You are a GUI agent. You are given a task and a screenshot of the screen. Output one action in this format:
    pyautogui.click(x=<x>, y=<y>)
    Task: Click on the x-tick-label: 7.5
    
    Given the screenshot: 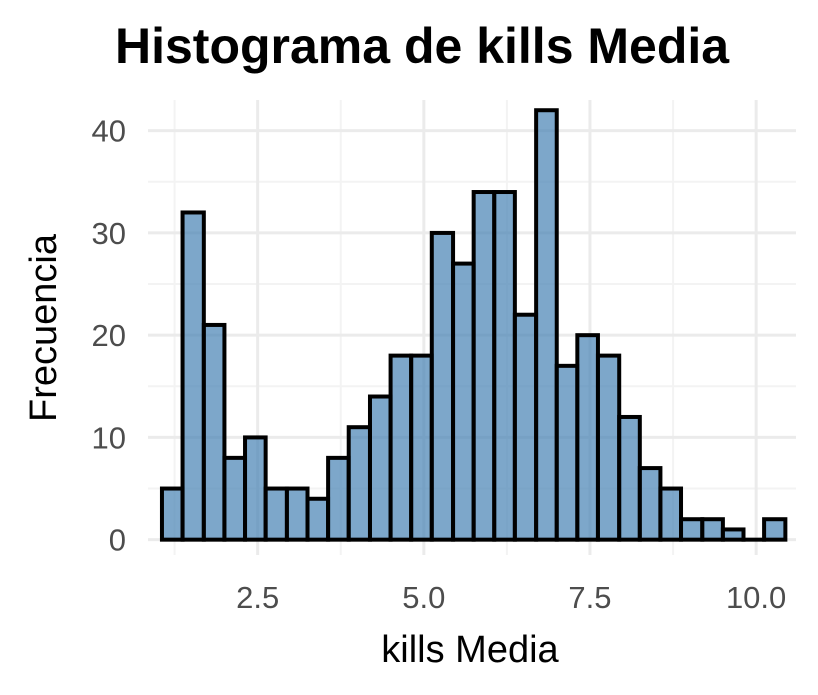 What is the action you would take?
    pyautogui.click(x=589, y=597)
    